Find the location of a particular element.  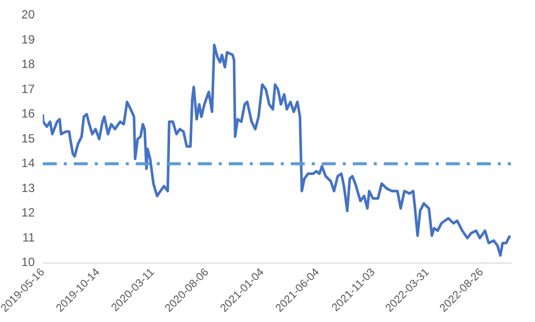

y-tick-label: 19 is located at coordinates (28, 39).